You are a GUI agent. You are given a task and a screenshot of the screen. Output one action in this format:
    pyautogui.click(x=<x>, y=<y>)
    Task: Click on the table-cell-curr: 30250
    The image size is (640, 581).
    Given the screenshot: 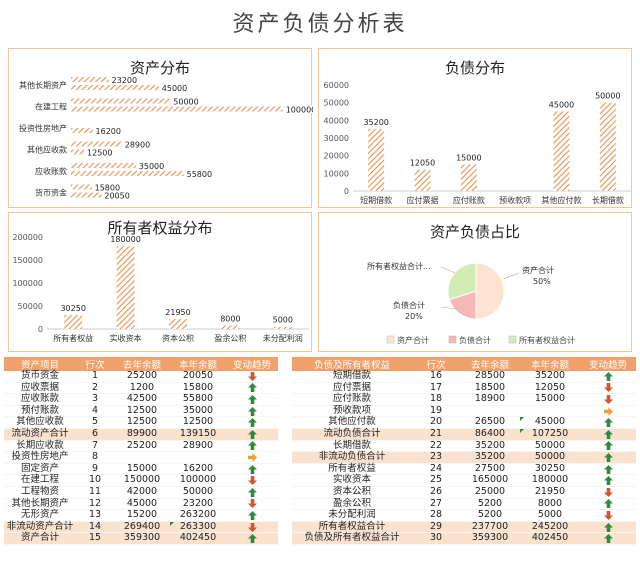 What is the action you would take?
    pyautogui.click(x=550, y=469)
    